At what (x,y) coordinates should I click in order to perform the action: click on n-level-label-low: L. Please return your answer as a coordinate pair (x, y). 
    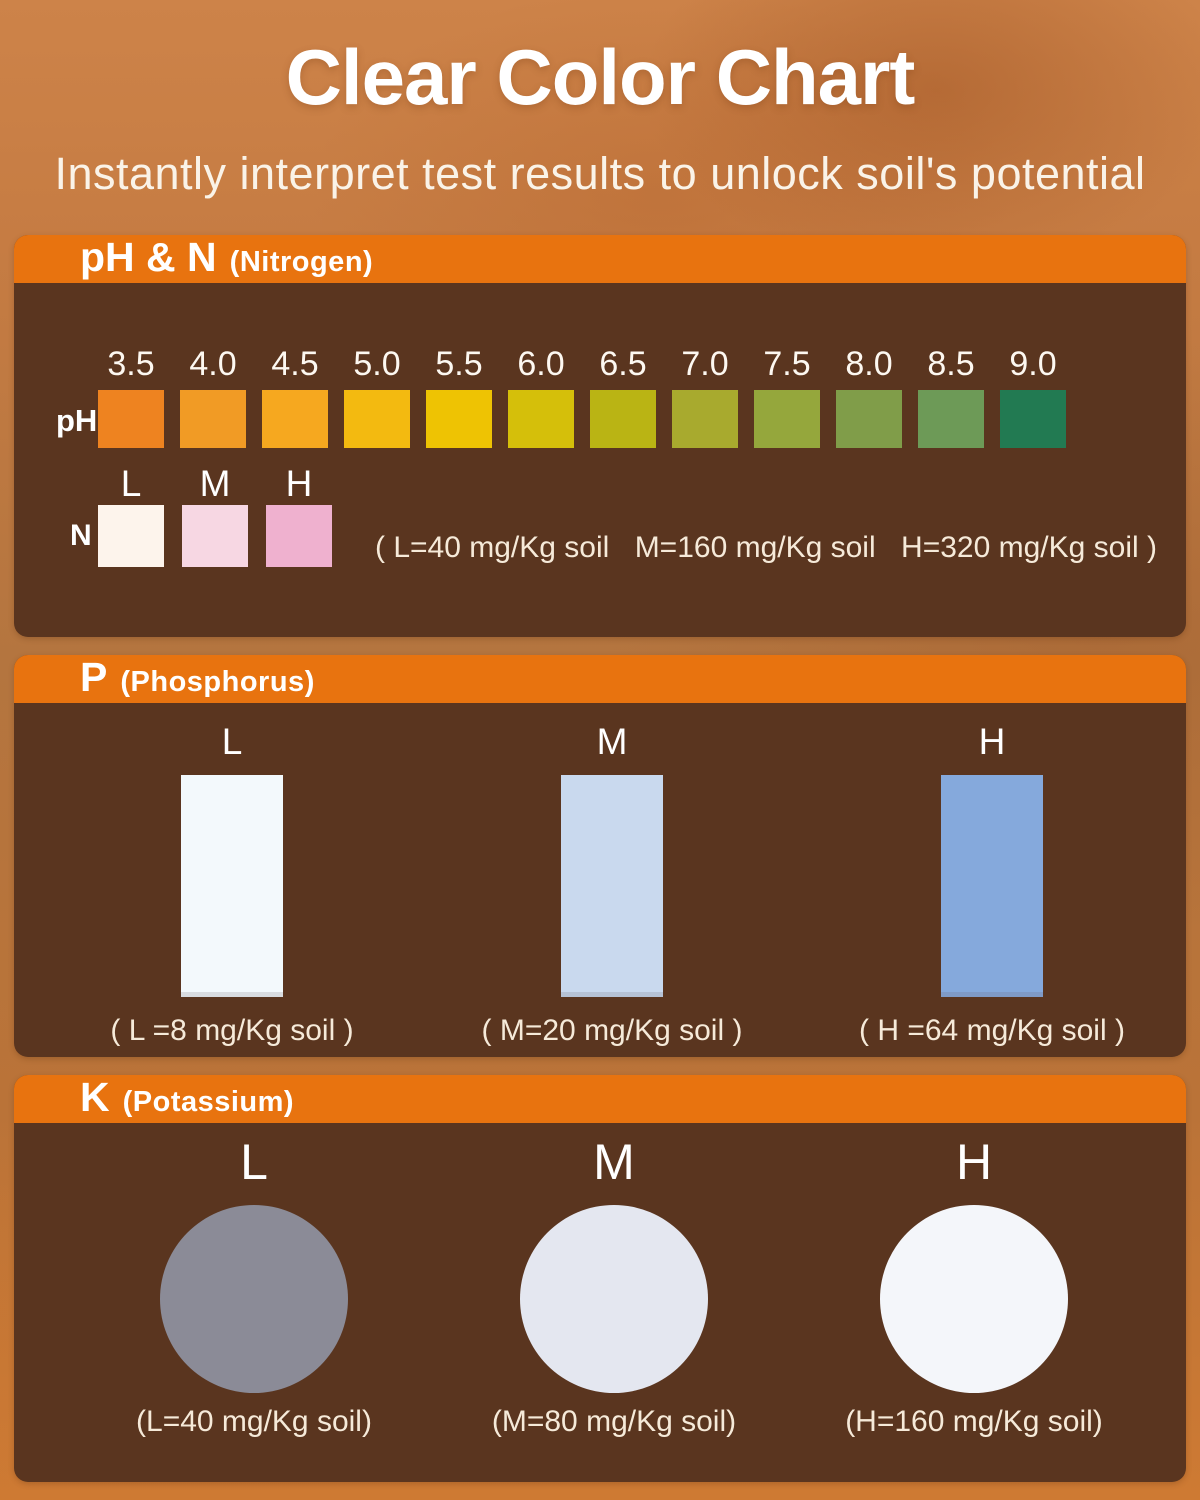
    Looking at the image, I should click on (131, 483).